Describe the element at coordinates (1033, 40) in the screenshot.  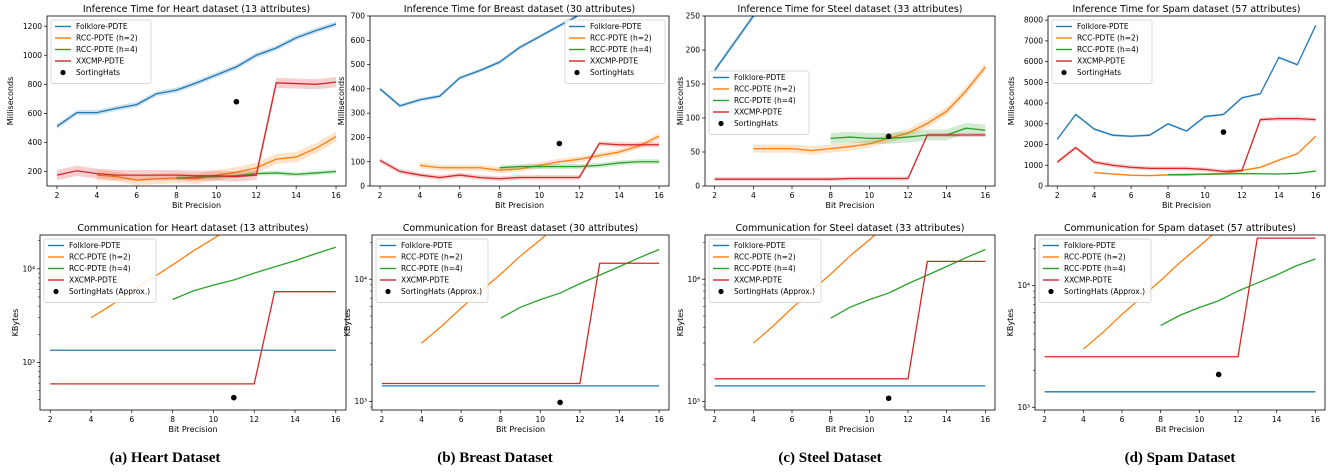
I see `y-tick-label: 7000` at that location.